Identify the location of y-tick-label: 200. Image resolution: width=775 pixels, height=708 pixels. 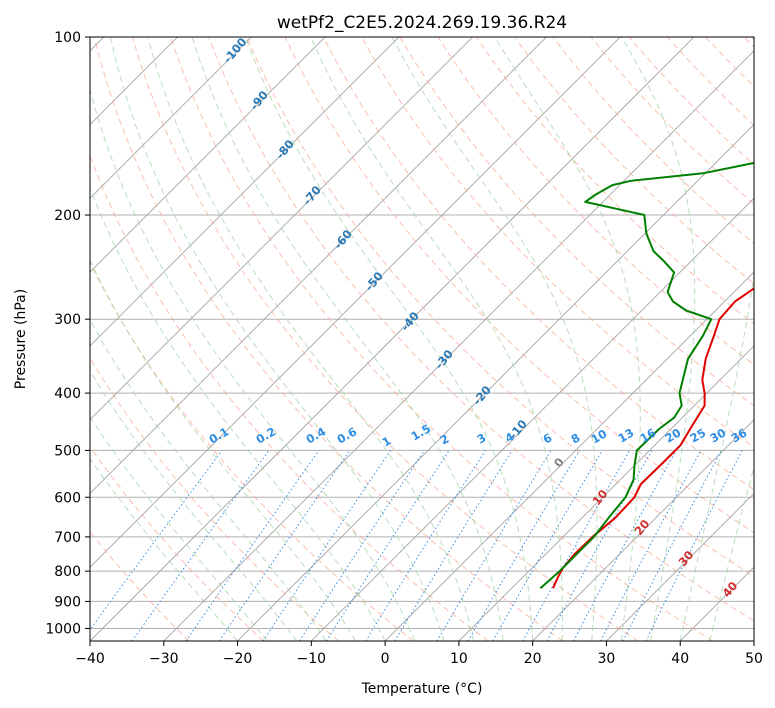
(67, 216).